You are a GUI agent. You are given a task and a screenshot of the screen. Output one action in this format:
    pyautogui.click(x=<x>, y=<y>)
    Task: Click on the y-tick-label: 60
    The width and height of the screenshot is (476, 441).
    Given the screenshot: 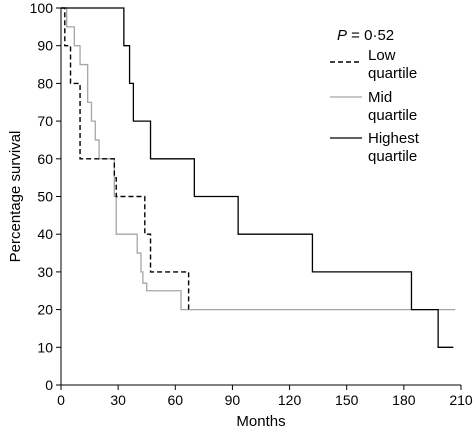 What is the action you would take?
    pyautogui.click(x=45, y=159)
    